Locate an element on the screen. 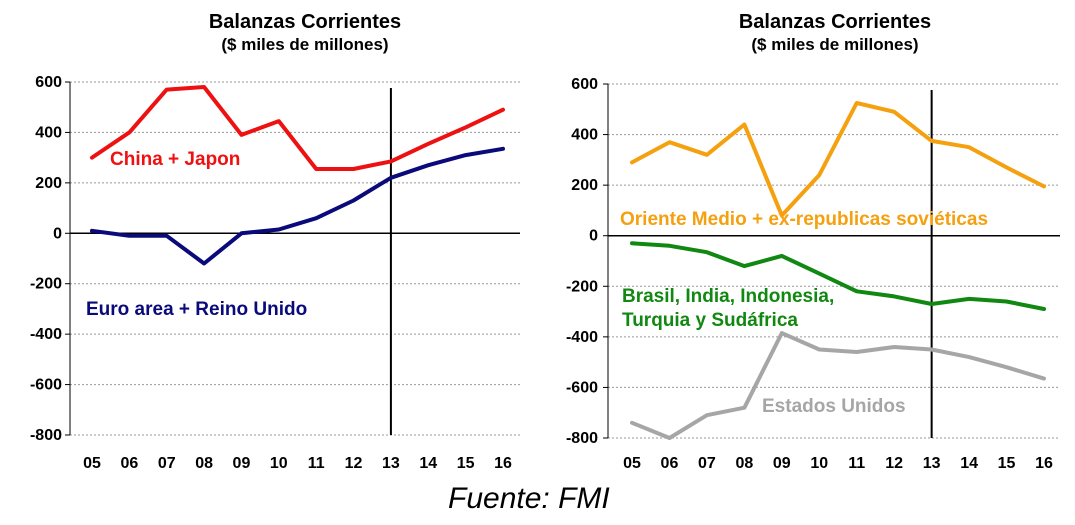 This screenshot has height=525, width=1075. series-label: Estados Unidos is located at coordinates (834, 406).